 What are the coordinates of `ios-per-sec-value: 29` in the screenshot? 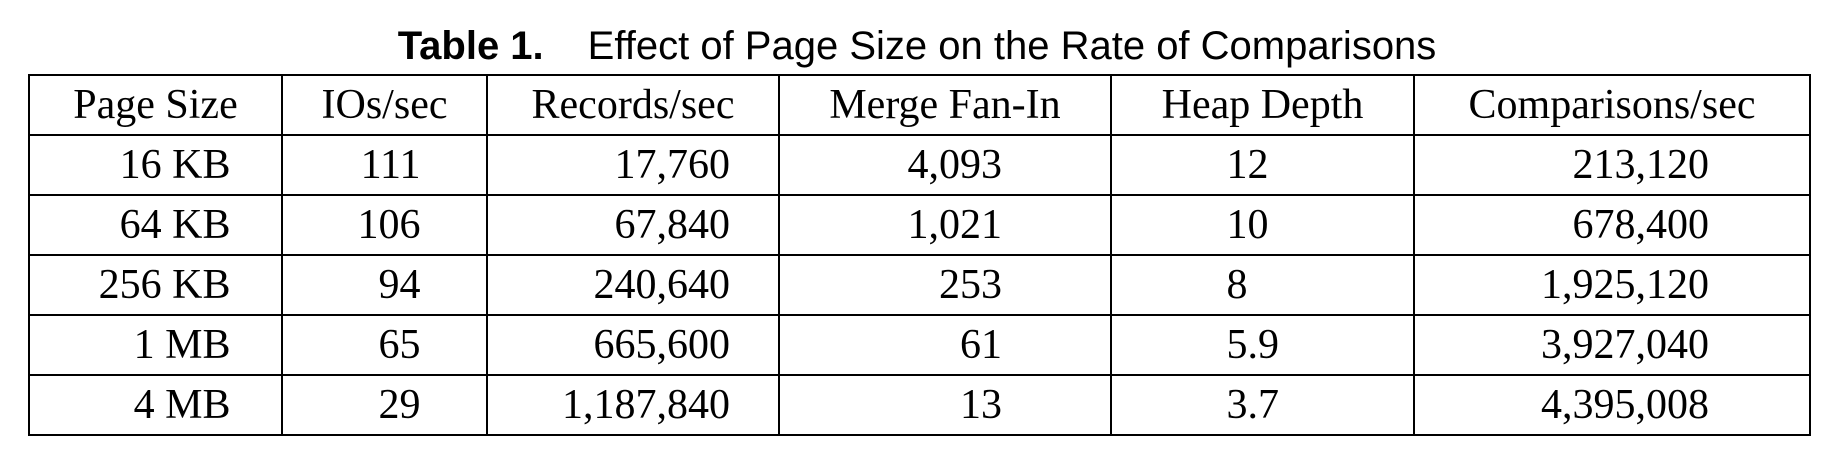 It's located at (399, 405).